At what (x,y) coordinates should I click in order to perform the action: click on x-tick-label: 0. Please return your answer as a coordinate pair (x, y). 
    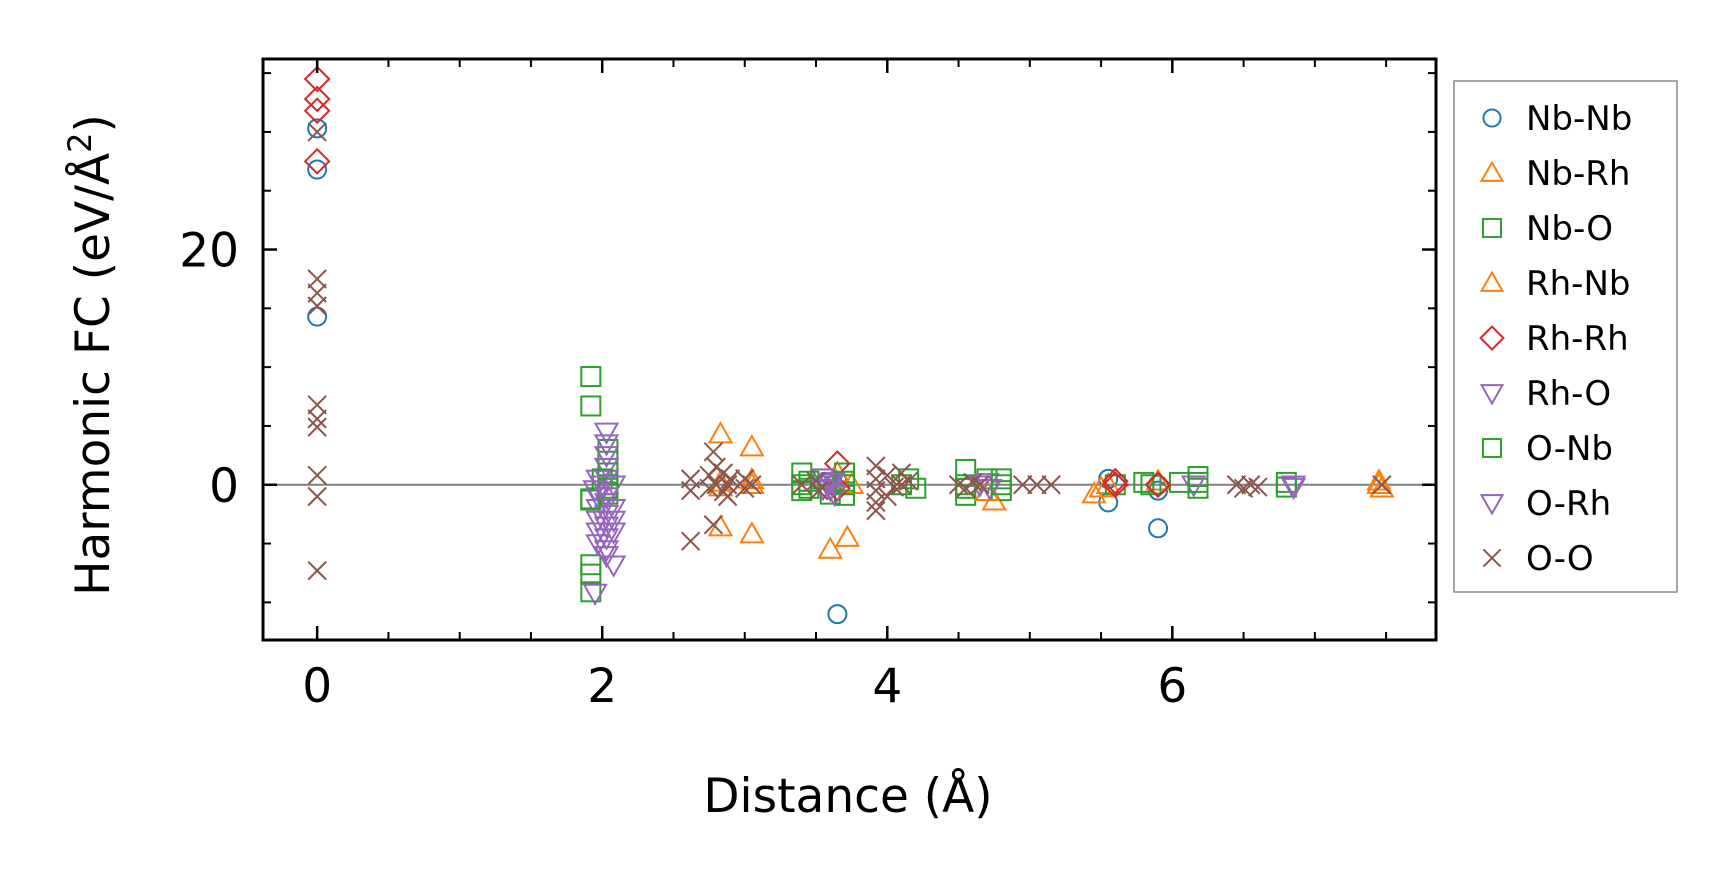
    Looking at the image, I should click on (317, 686).